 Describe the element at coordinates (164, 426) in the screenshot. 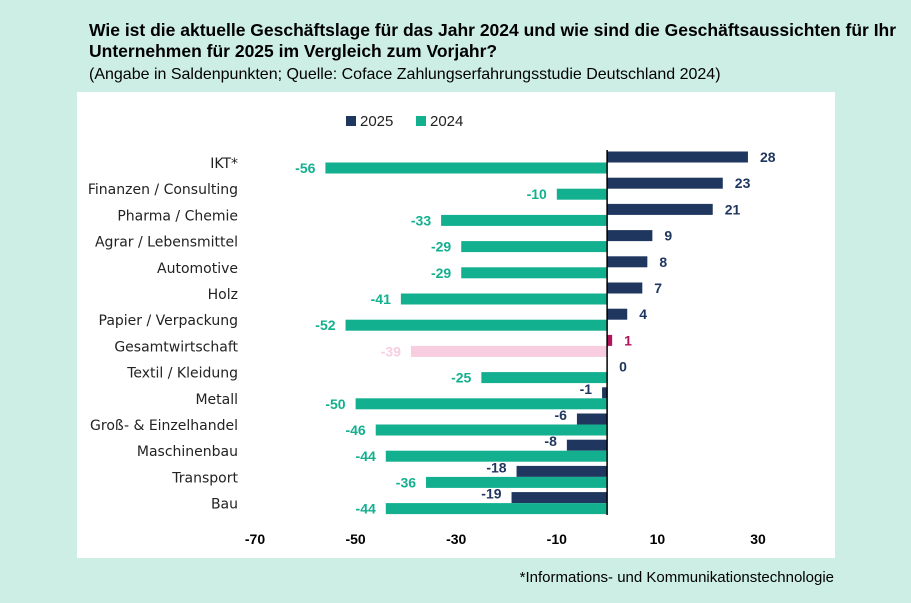

I see `category-label: Groß- & Einzelhandel` at that location.